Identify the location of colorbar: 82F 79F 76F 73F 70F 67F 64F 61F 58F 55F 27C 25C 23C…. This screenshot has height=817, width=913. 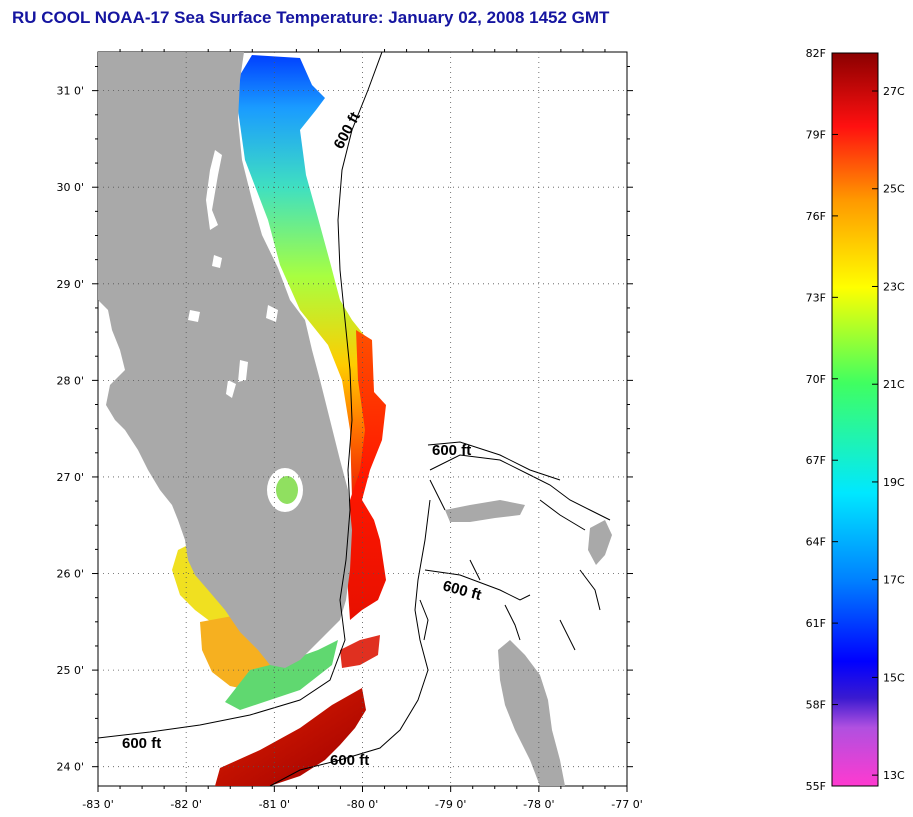
(855, 420).